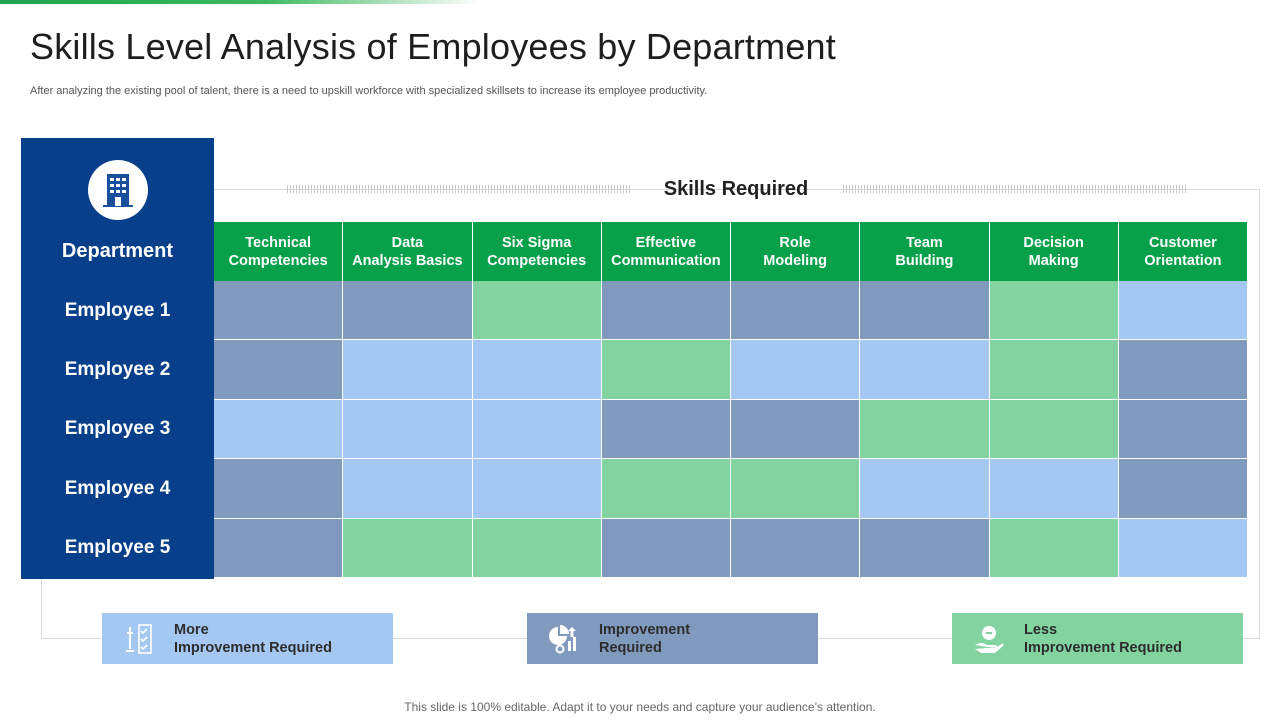  I want to click on skill-header-line: Building, so click(924, 260).